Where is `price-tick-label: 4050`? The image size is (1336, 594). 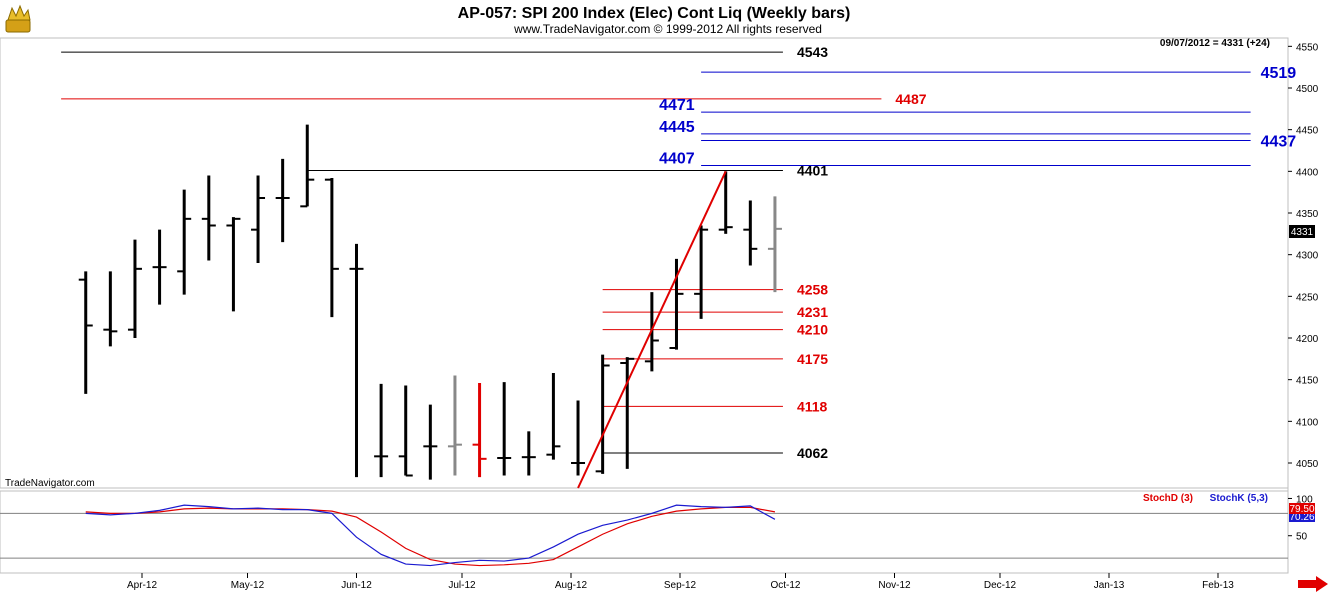
price-tick-label: 4050 is located at coordinates (1307, 464).